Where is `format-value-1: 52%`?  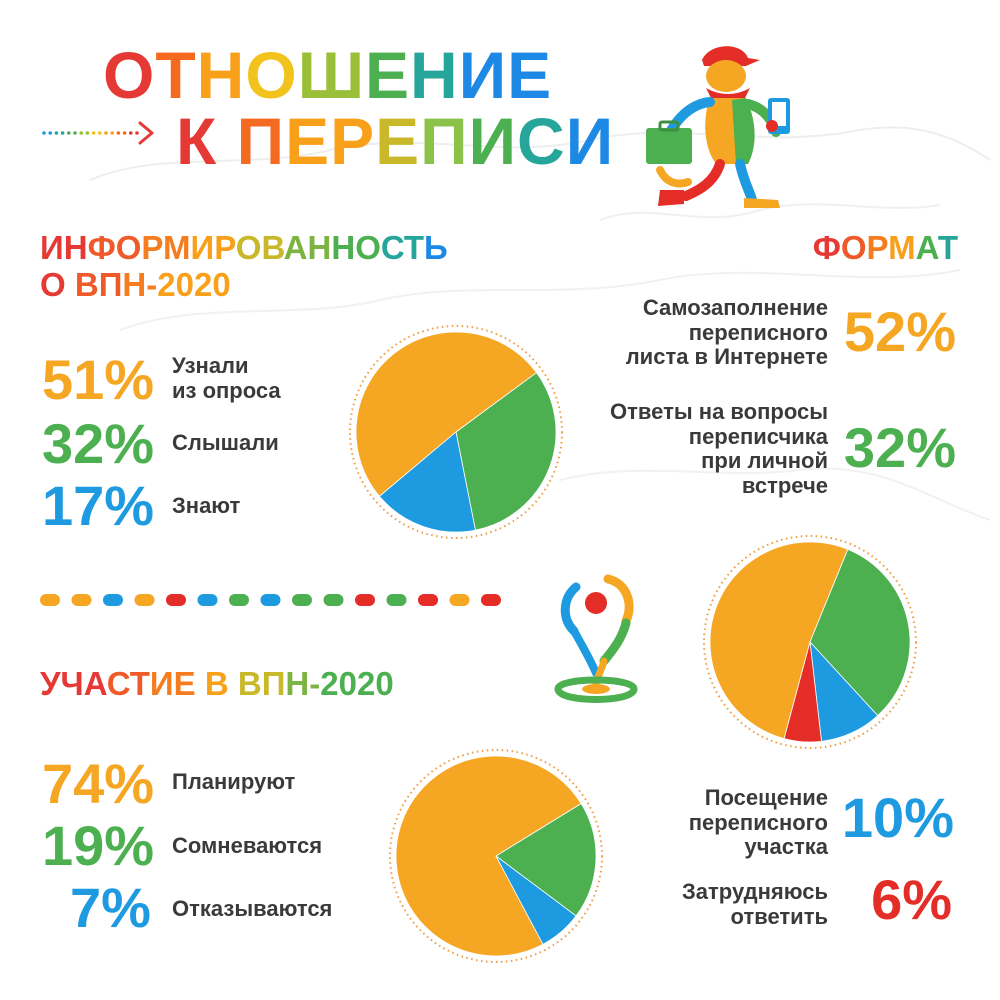
format-value-1: 52% is located at coordinates (899, 331).